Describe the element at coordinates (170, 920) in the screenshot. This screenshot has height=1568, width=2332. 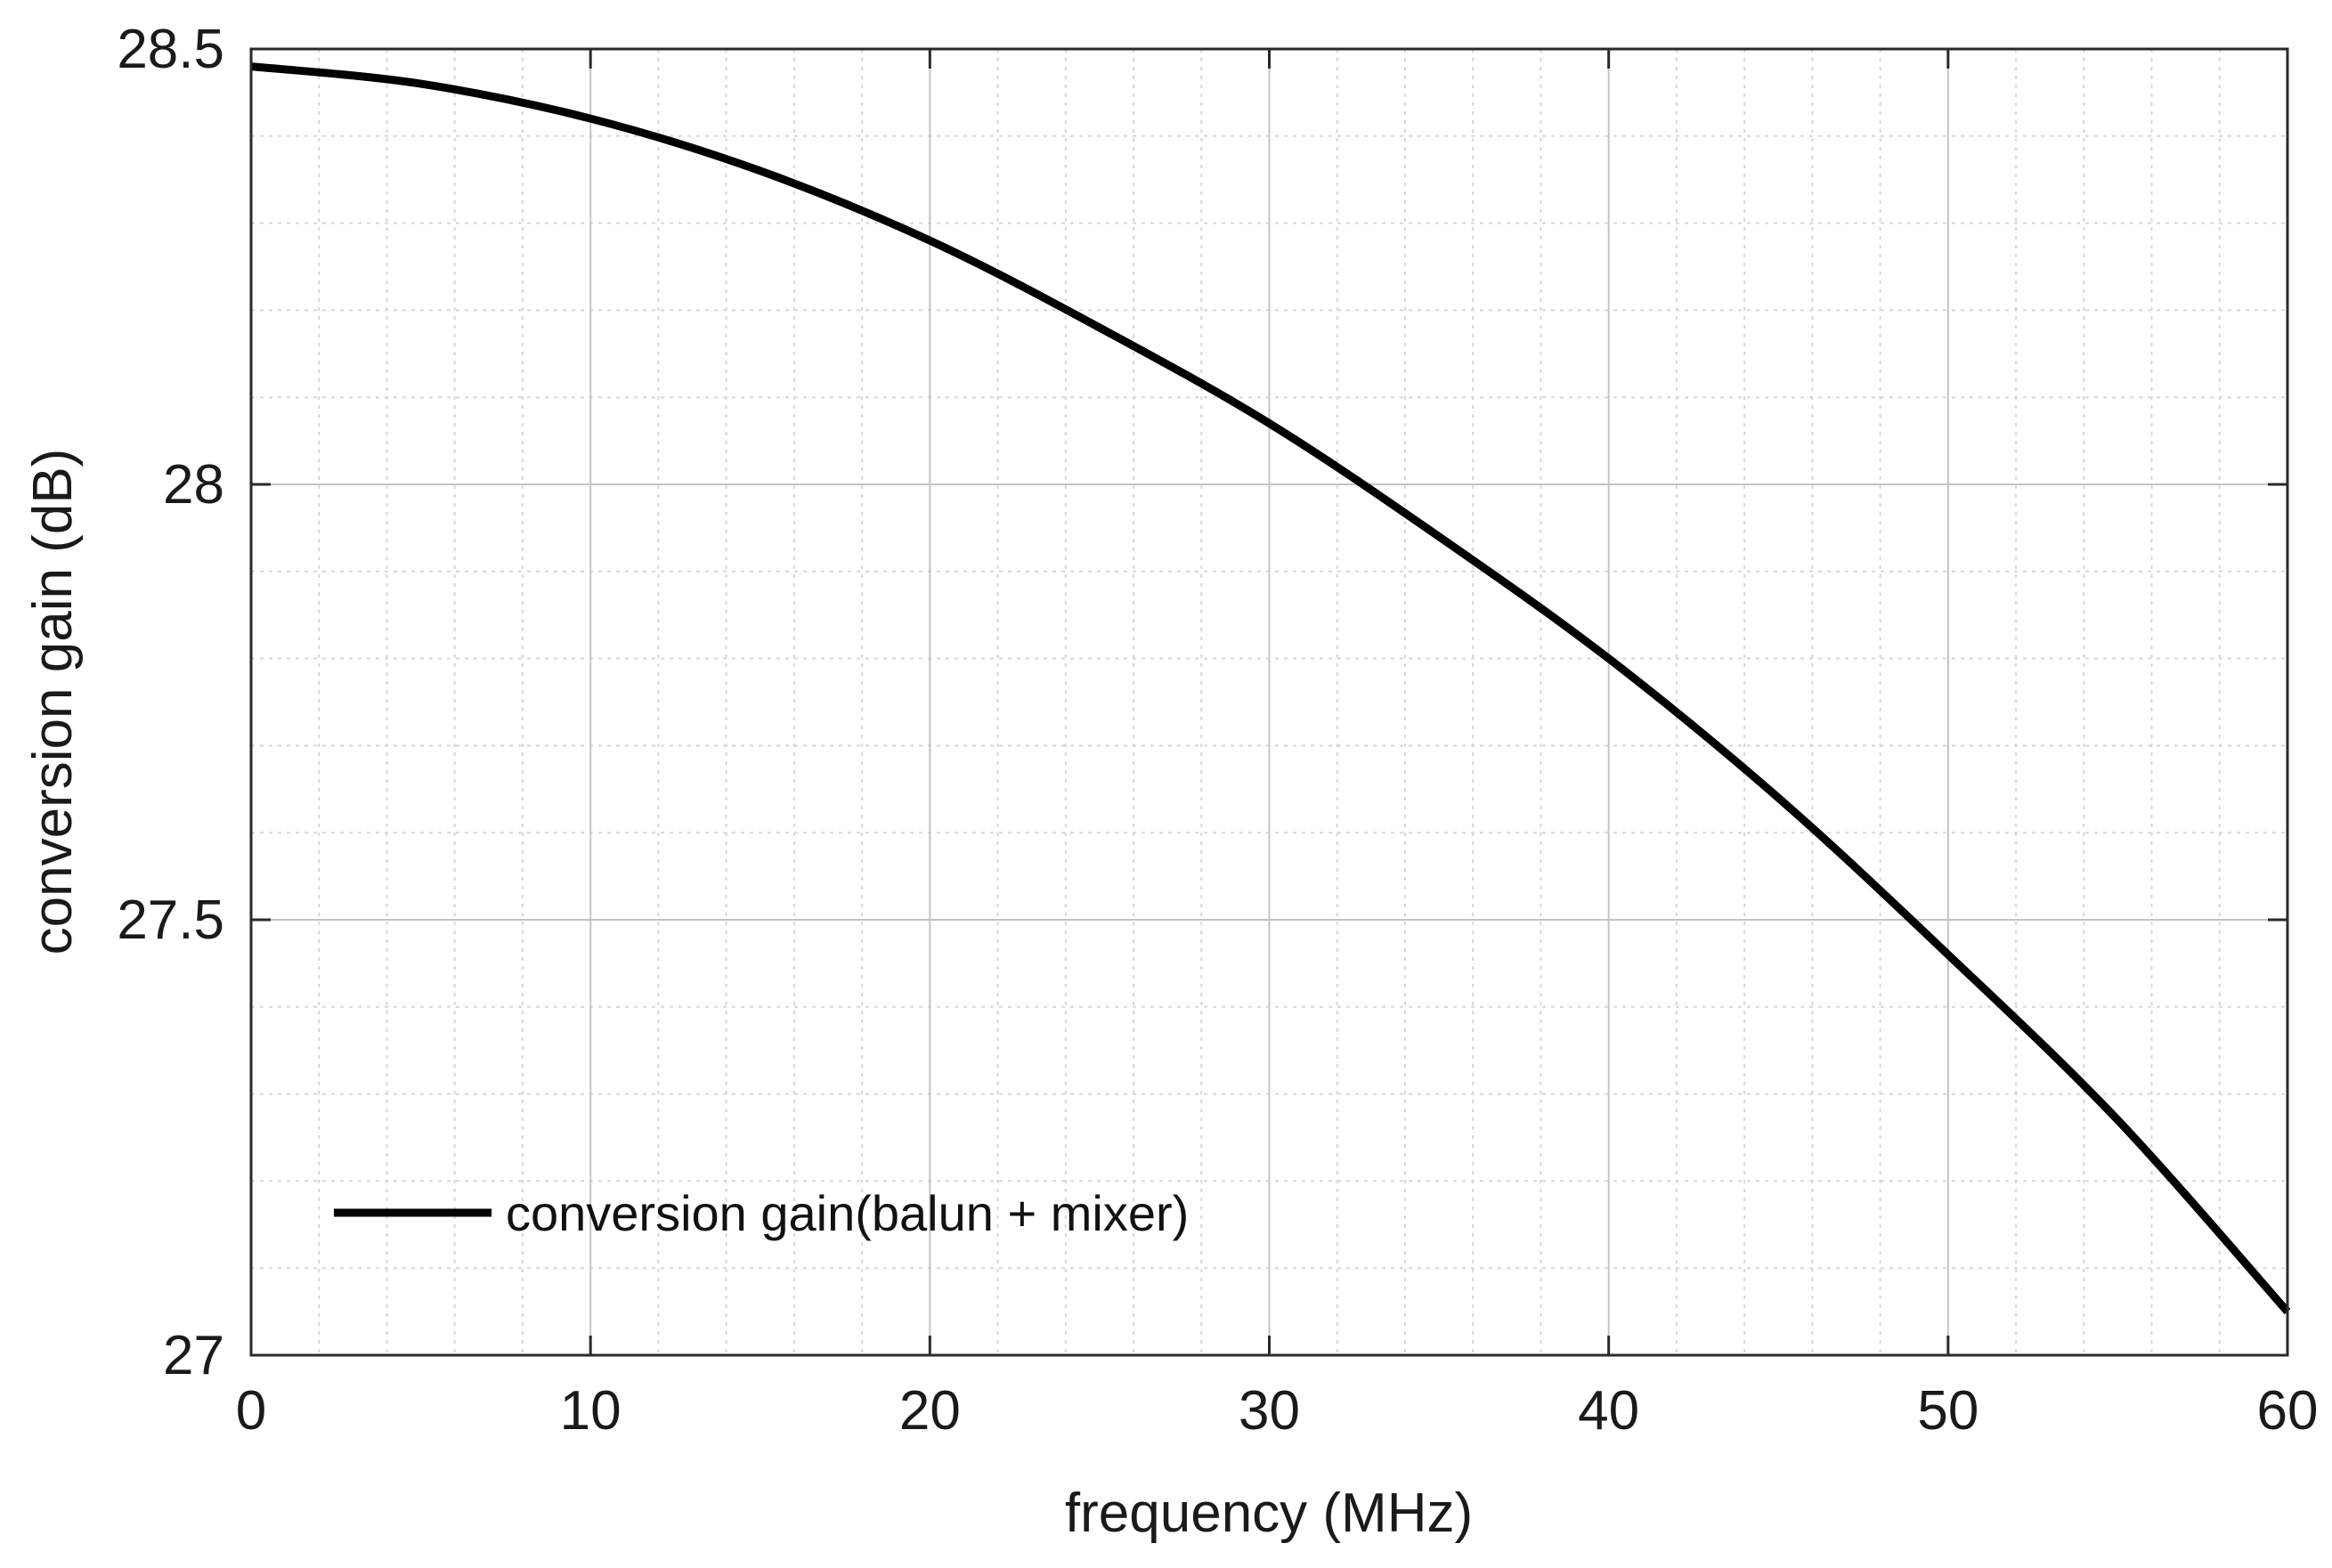
I see `y-tick-label: 27.5` at that location.